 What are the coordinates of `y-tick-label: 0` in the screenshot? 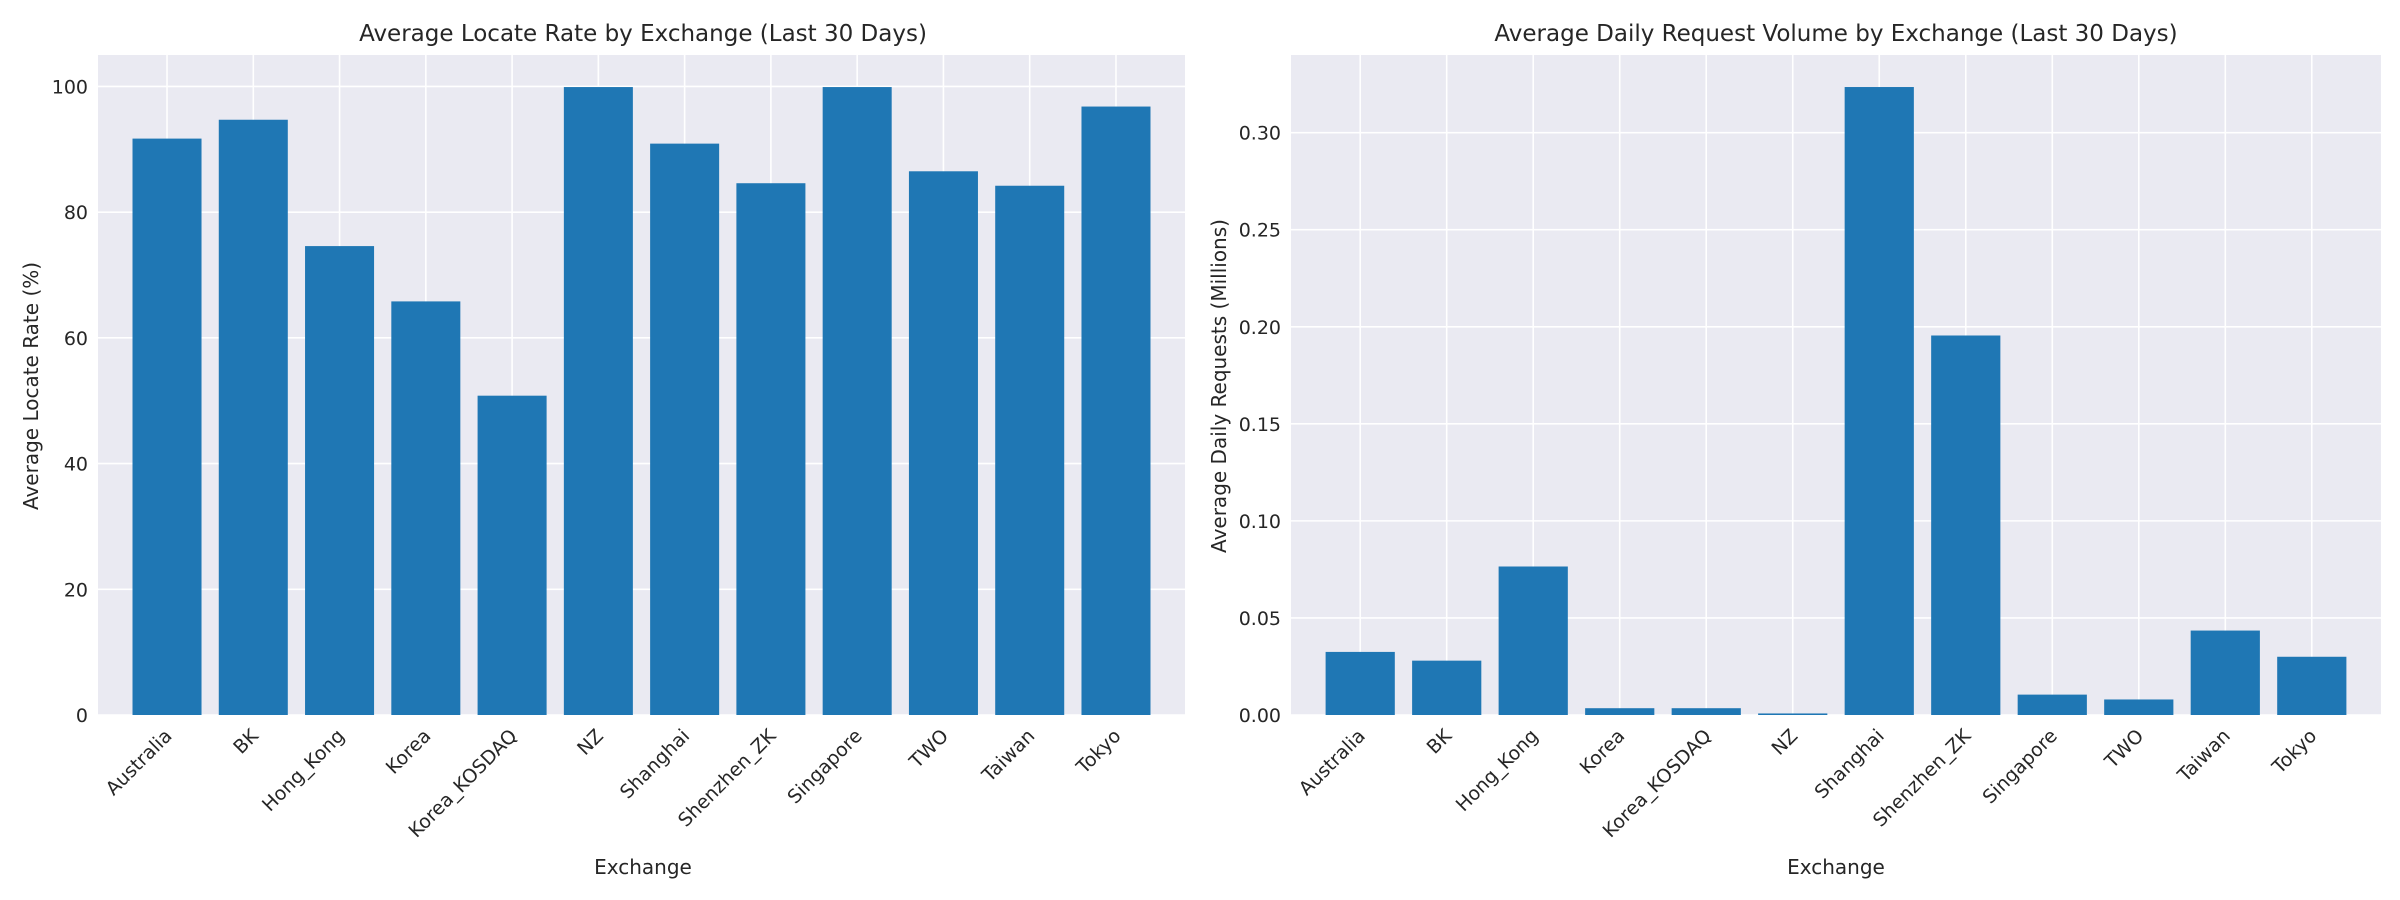 It's located at (82, 716).